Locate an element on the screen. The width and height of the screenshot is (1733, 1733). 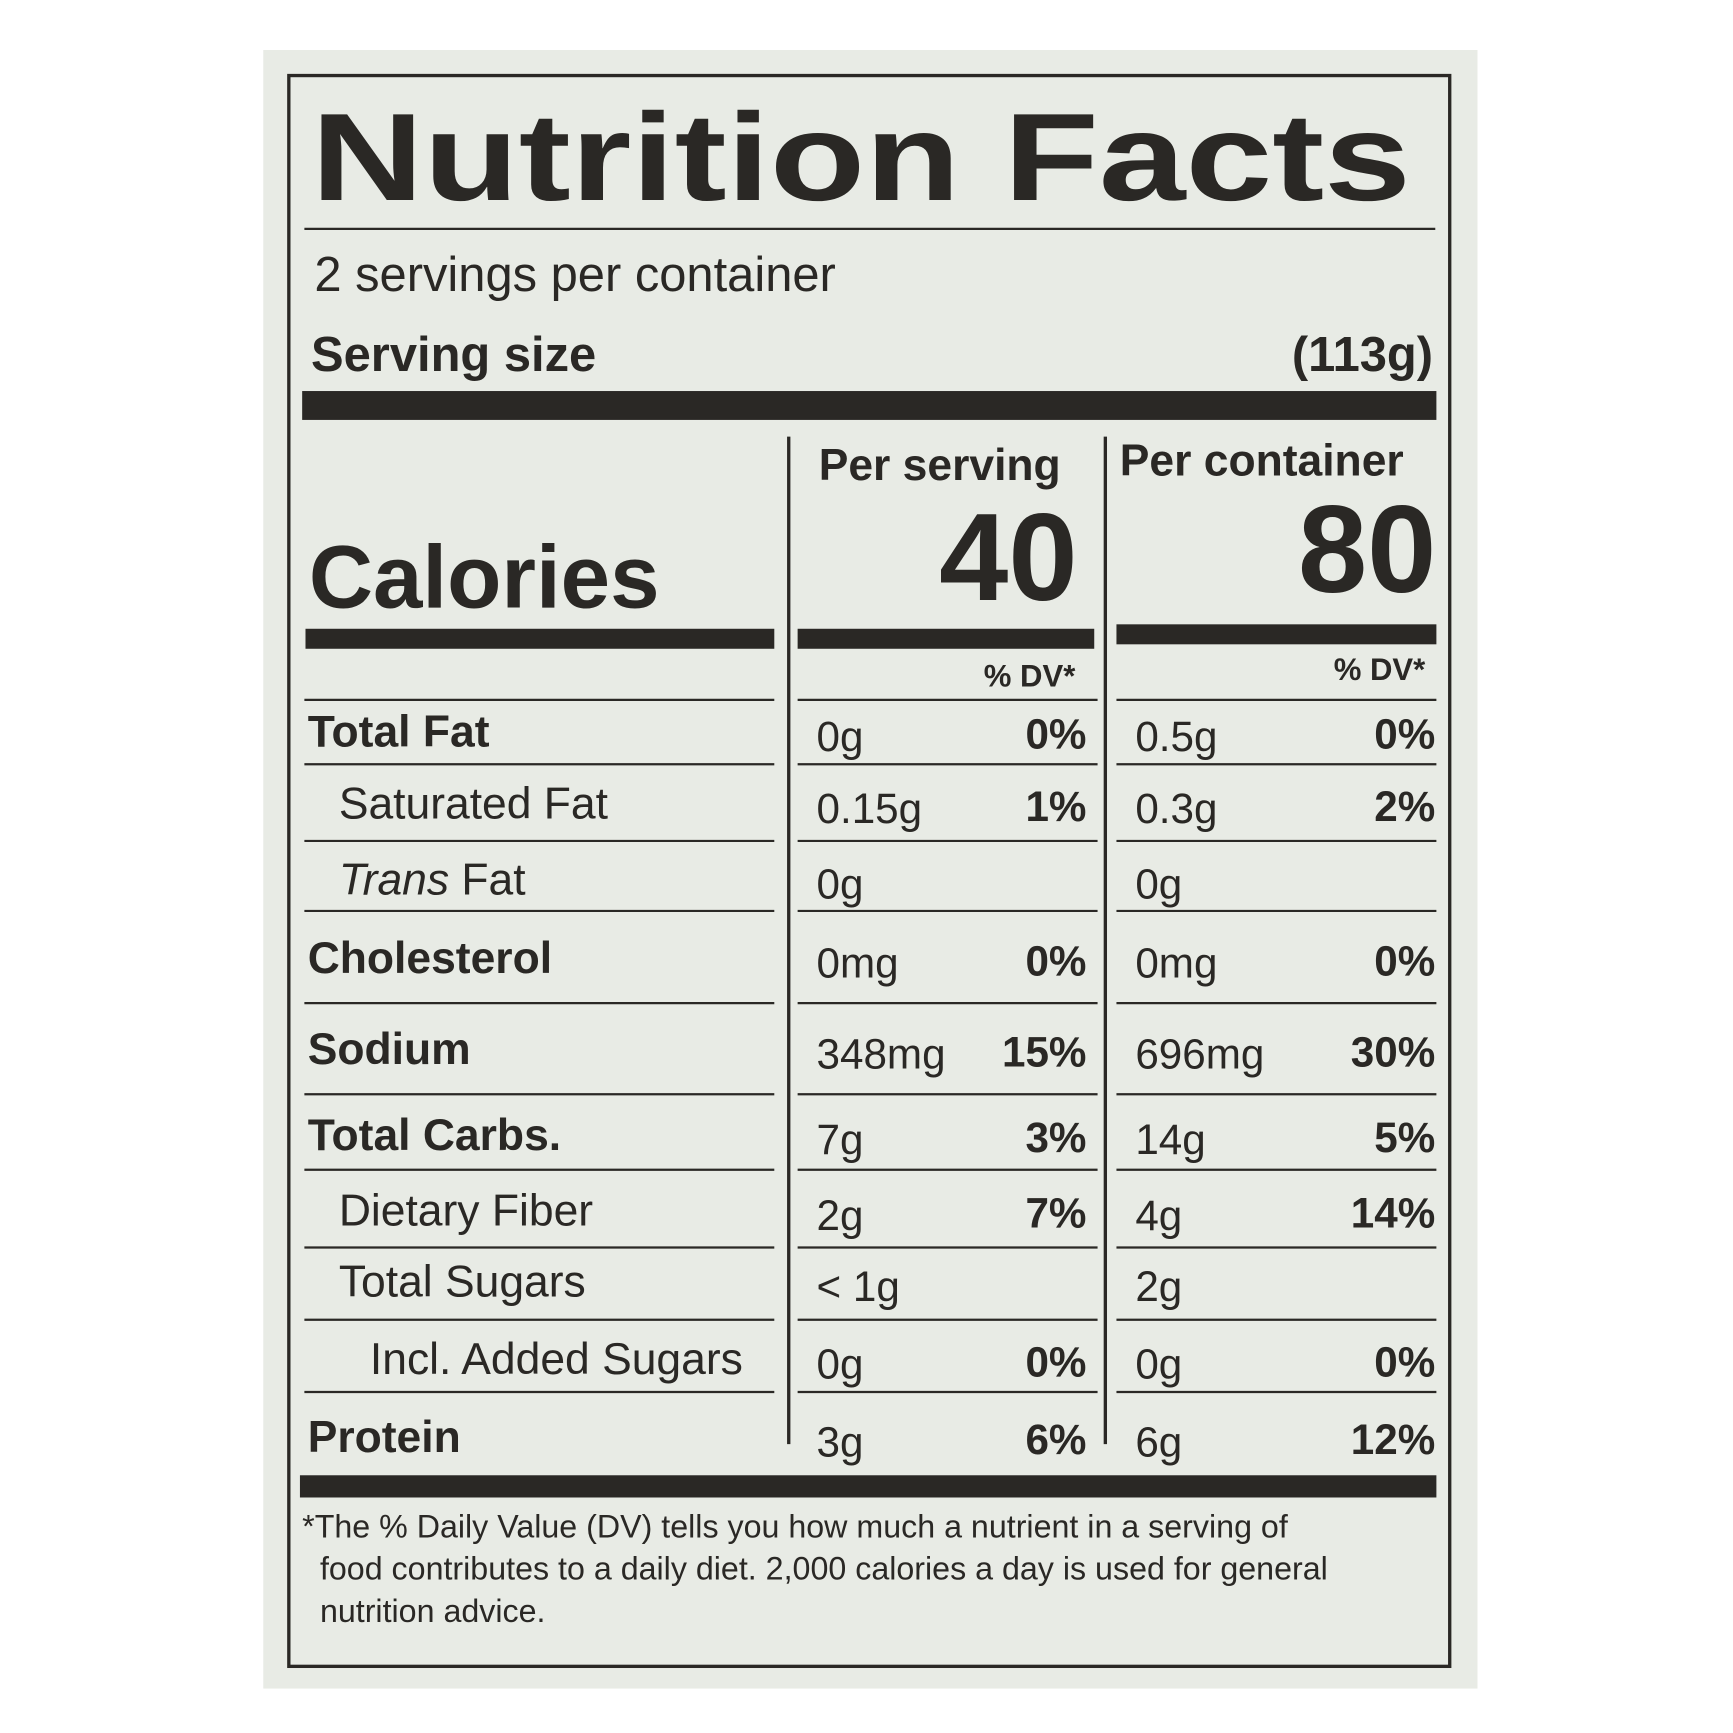
nutrient-label: Total Carbs. is located at coordinates (434, 1135).